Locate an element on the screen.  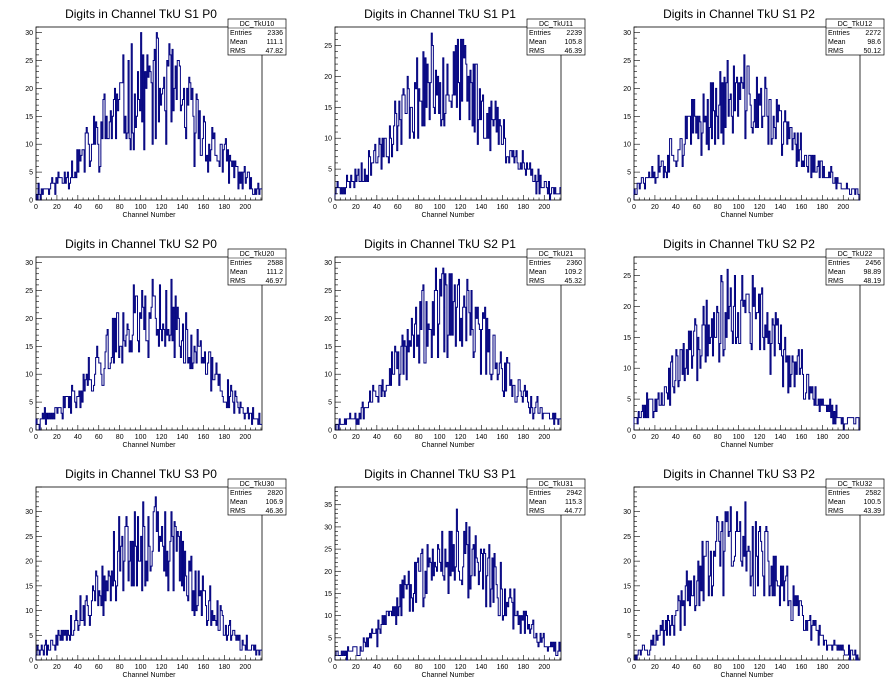
stats-name: DC_TkU11 is located at coordinates (556, 24).